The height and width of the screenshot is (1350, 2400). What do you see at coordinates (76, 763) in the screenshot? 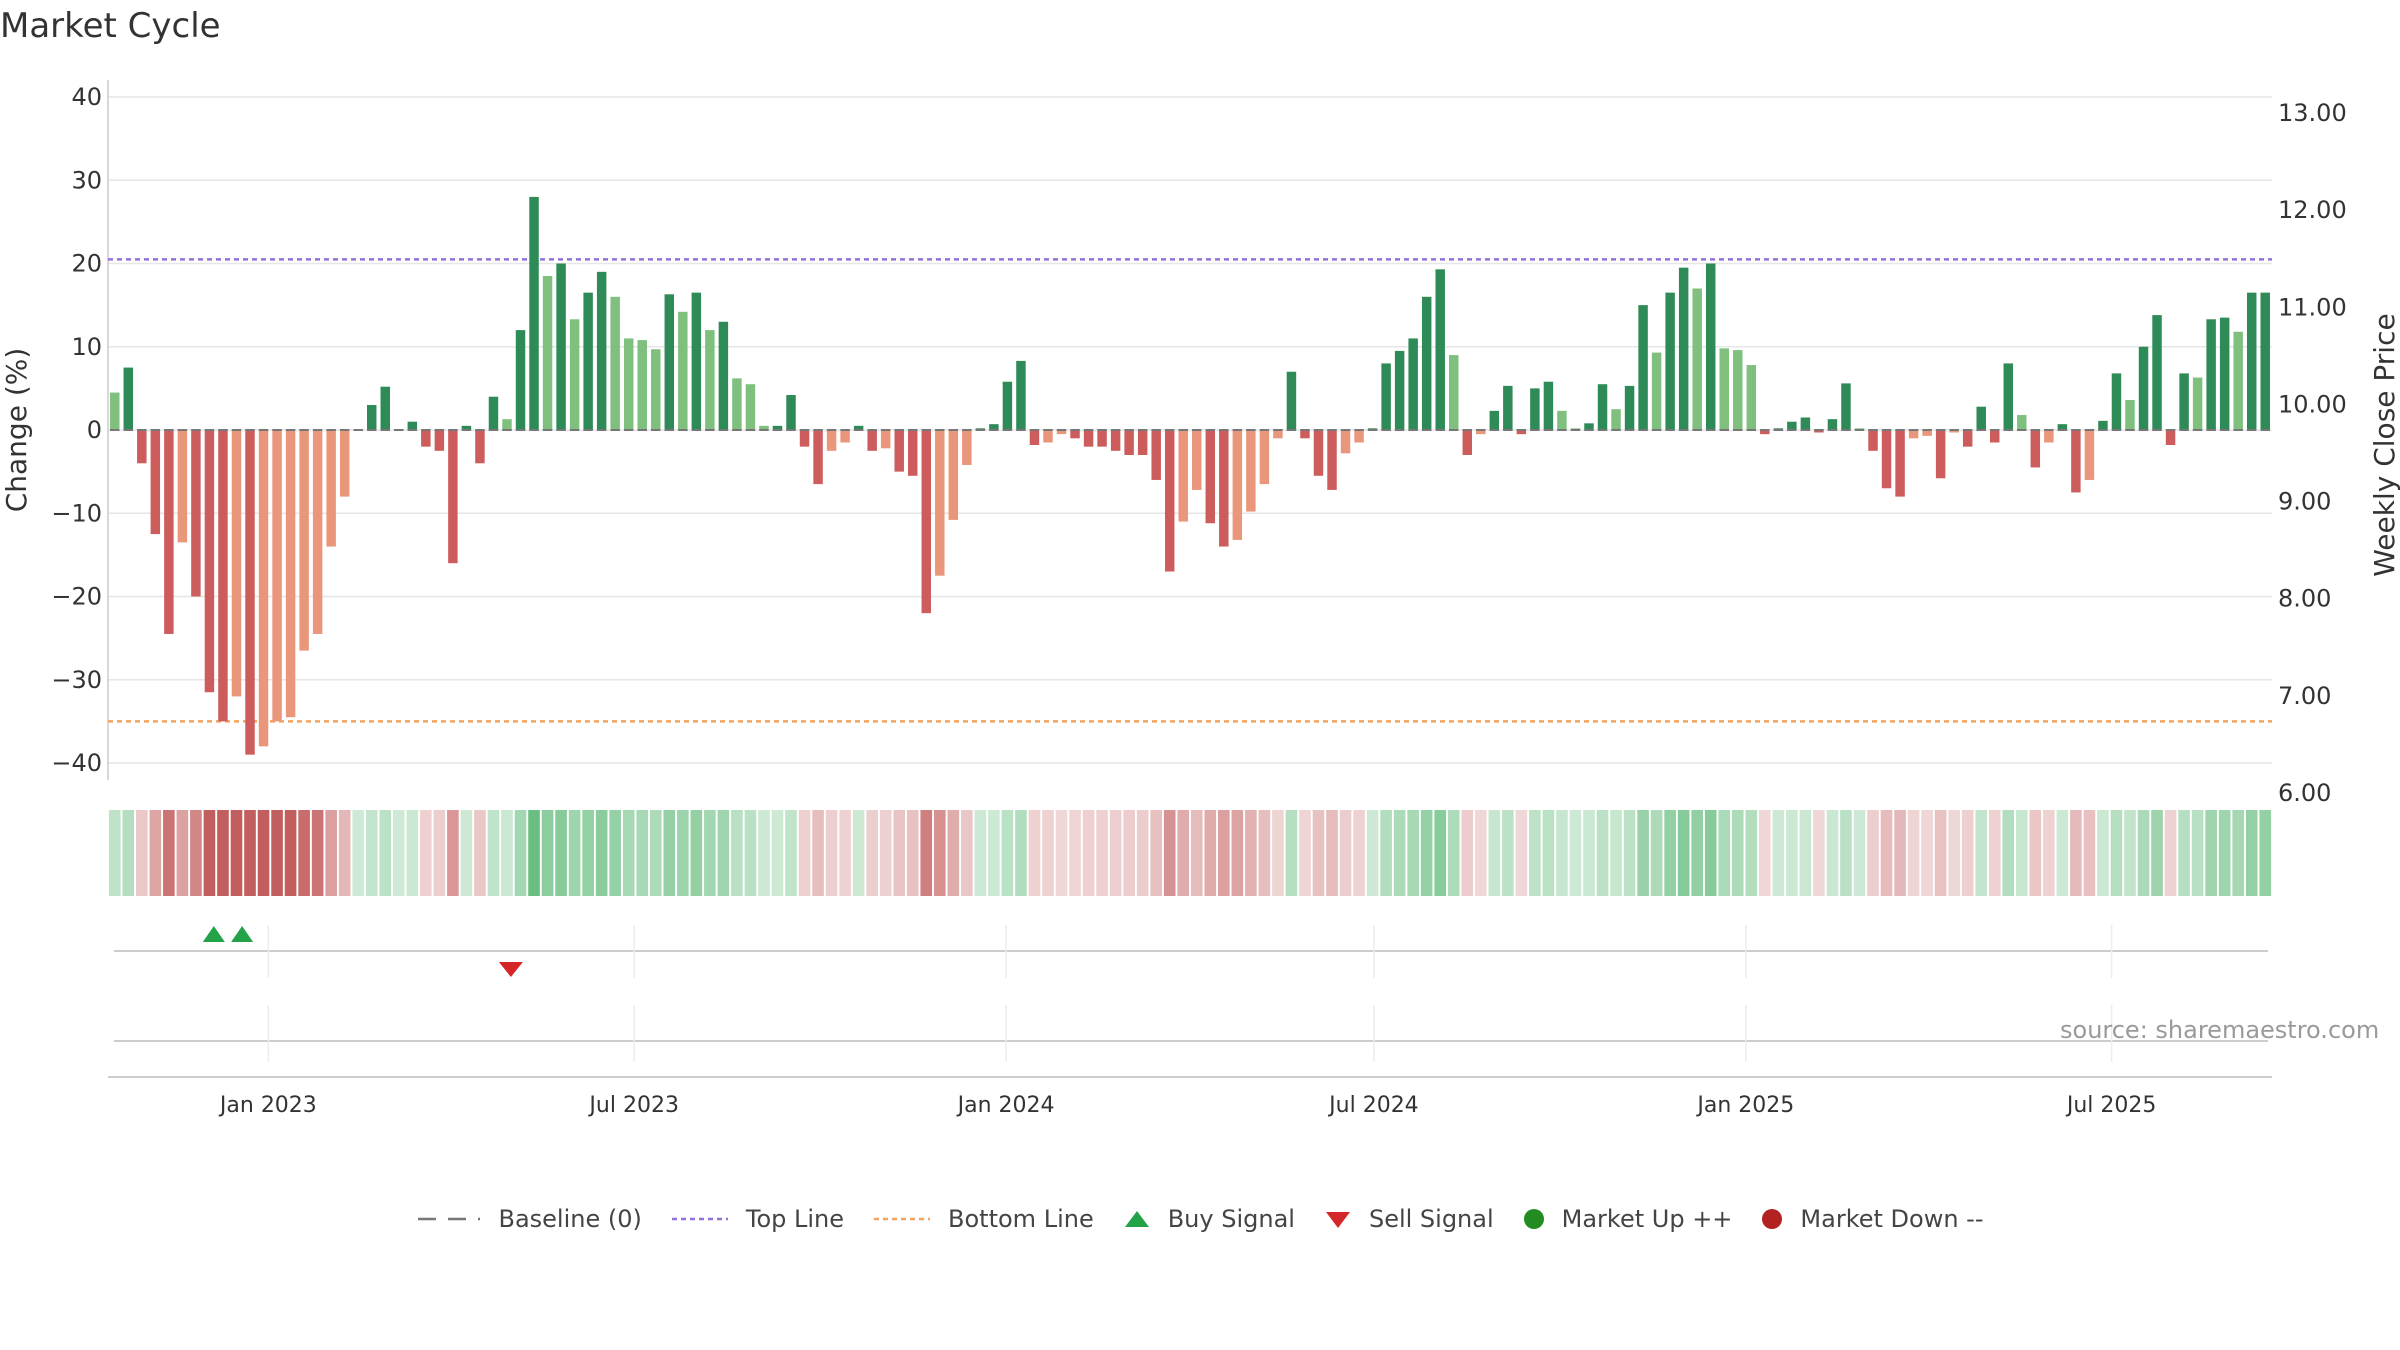
I see `y-tick-label: −40` at bounding box center [76, 763].